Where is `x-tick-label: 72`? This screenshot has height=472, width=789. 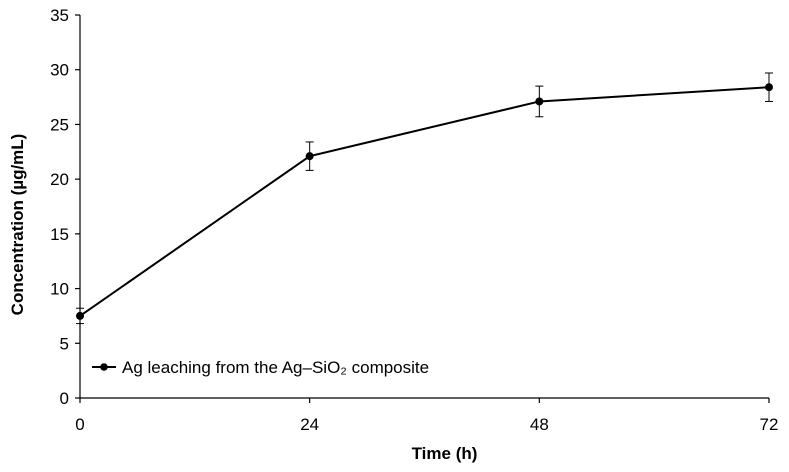 x-tick-label: 72 is located at coordinates (769, 424).